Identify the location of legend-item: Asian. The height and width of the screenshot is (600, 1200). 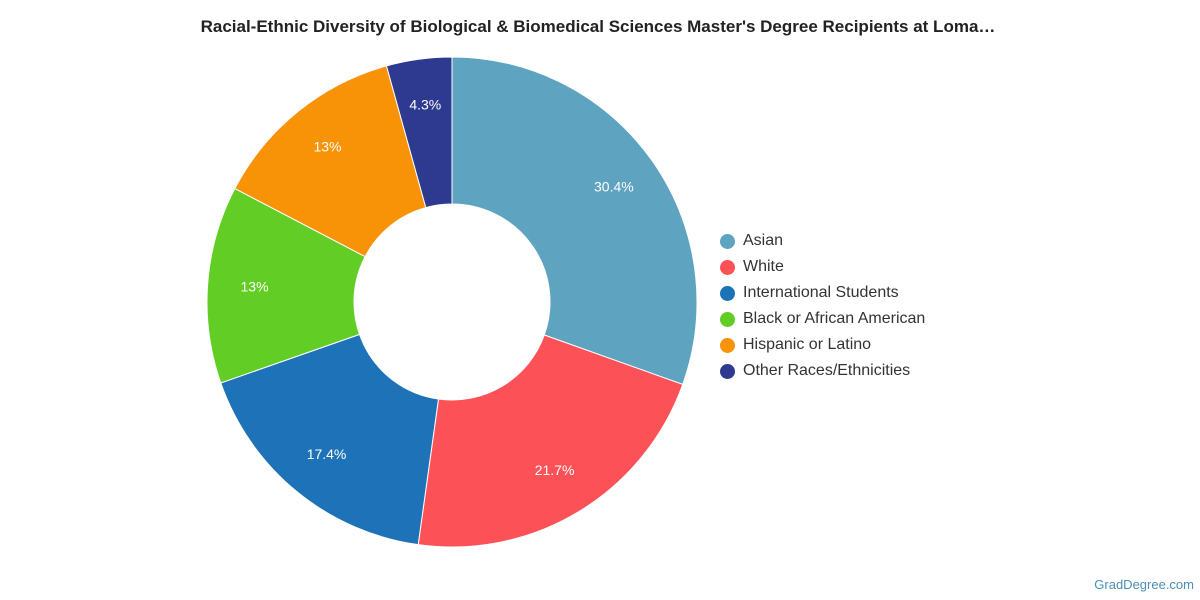
(822, 241).